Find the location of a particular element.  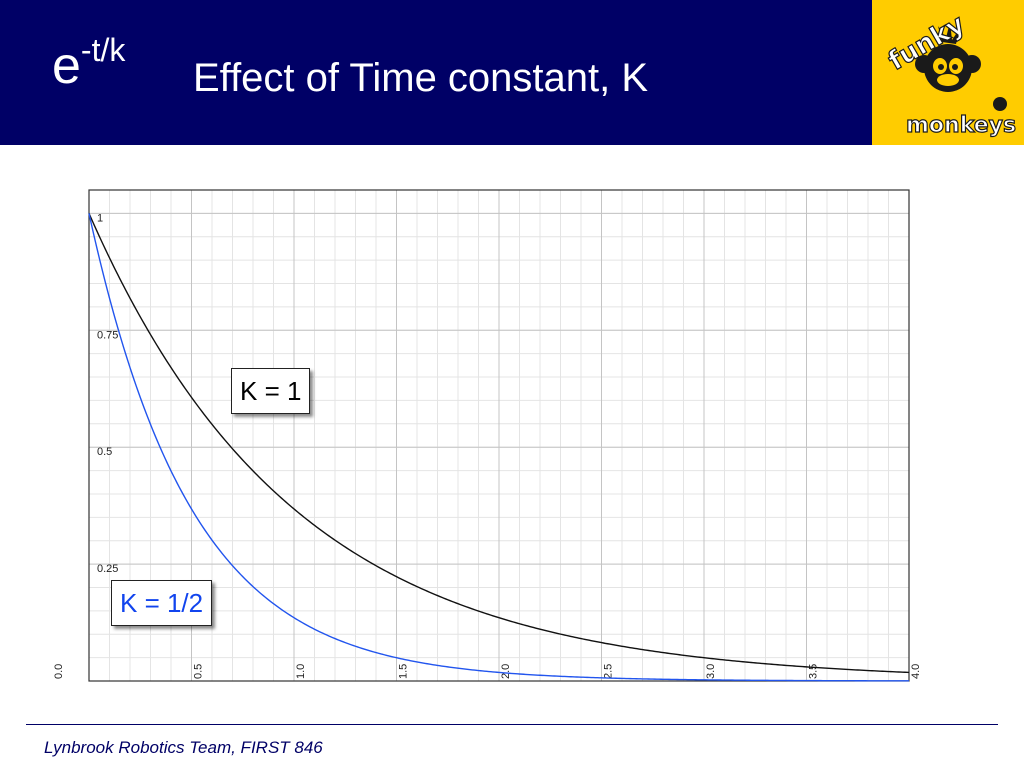

formula-exponent: -t/k is located at coordinates (103, 50).